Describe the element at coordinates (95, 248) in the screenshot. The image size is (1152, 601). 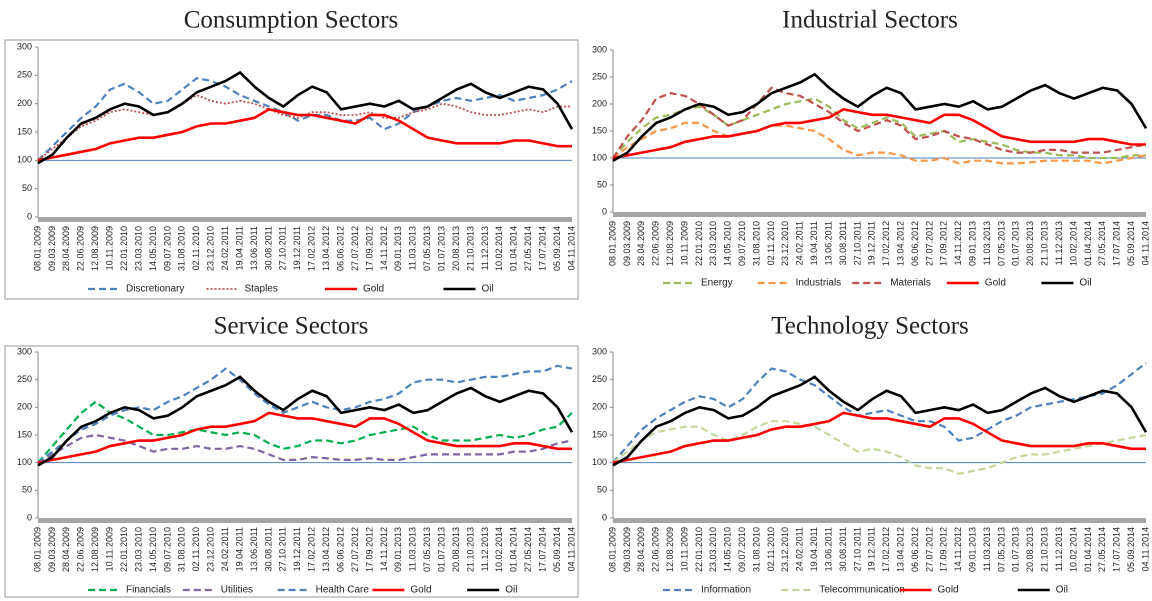
I see `x-tick-label: 12.08.2009` at that location.